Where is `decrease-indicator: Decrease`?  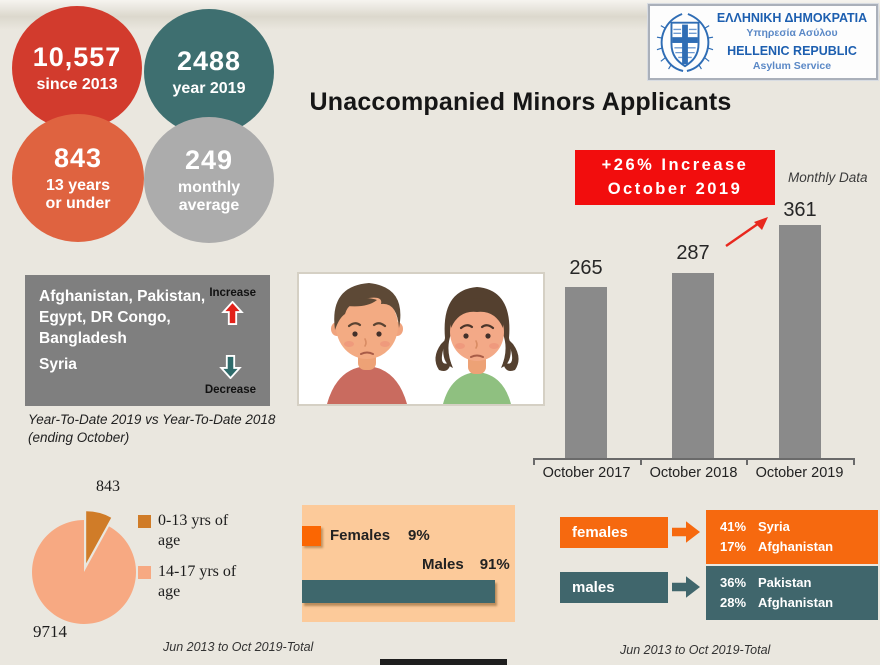 decrease-indicator: Decrease is located at coordinates (232, 376).